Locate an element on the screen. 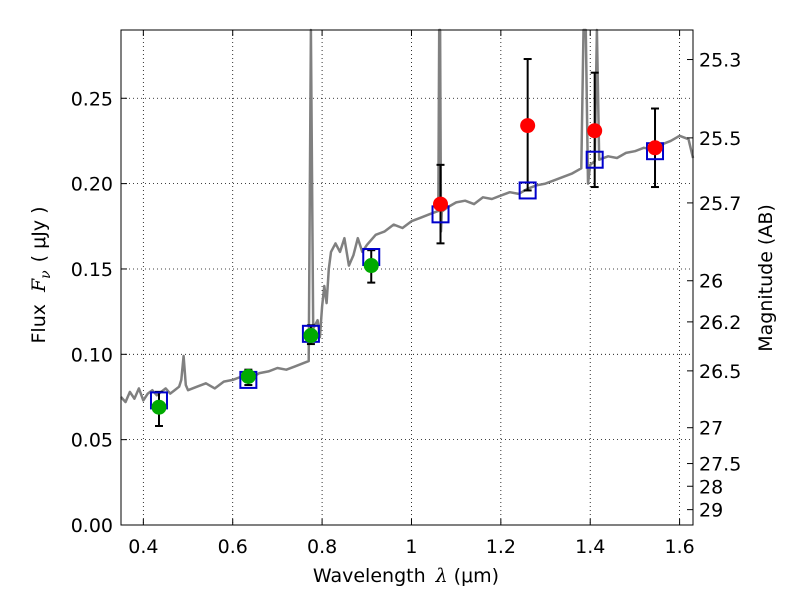  y2-tick-label: 29 is located at coordinates (711, 511).